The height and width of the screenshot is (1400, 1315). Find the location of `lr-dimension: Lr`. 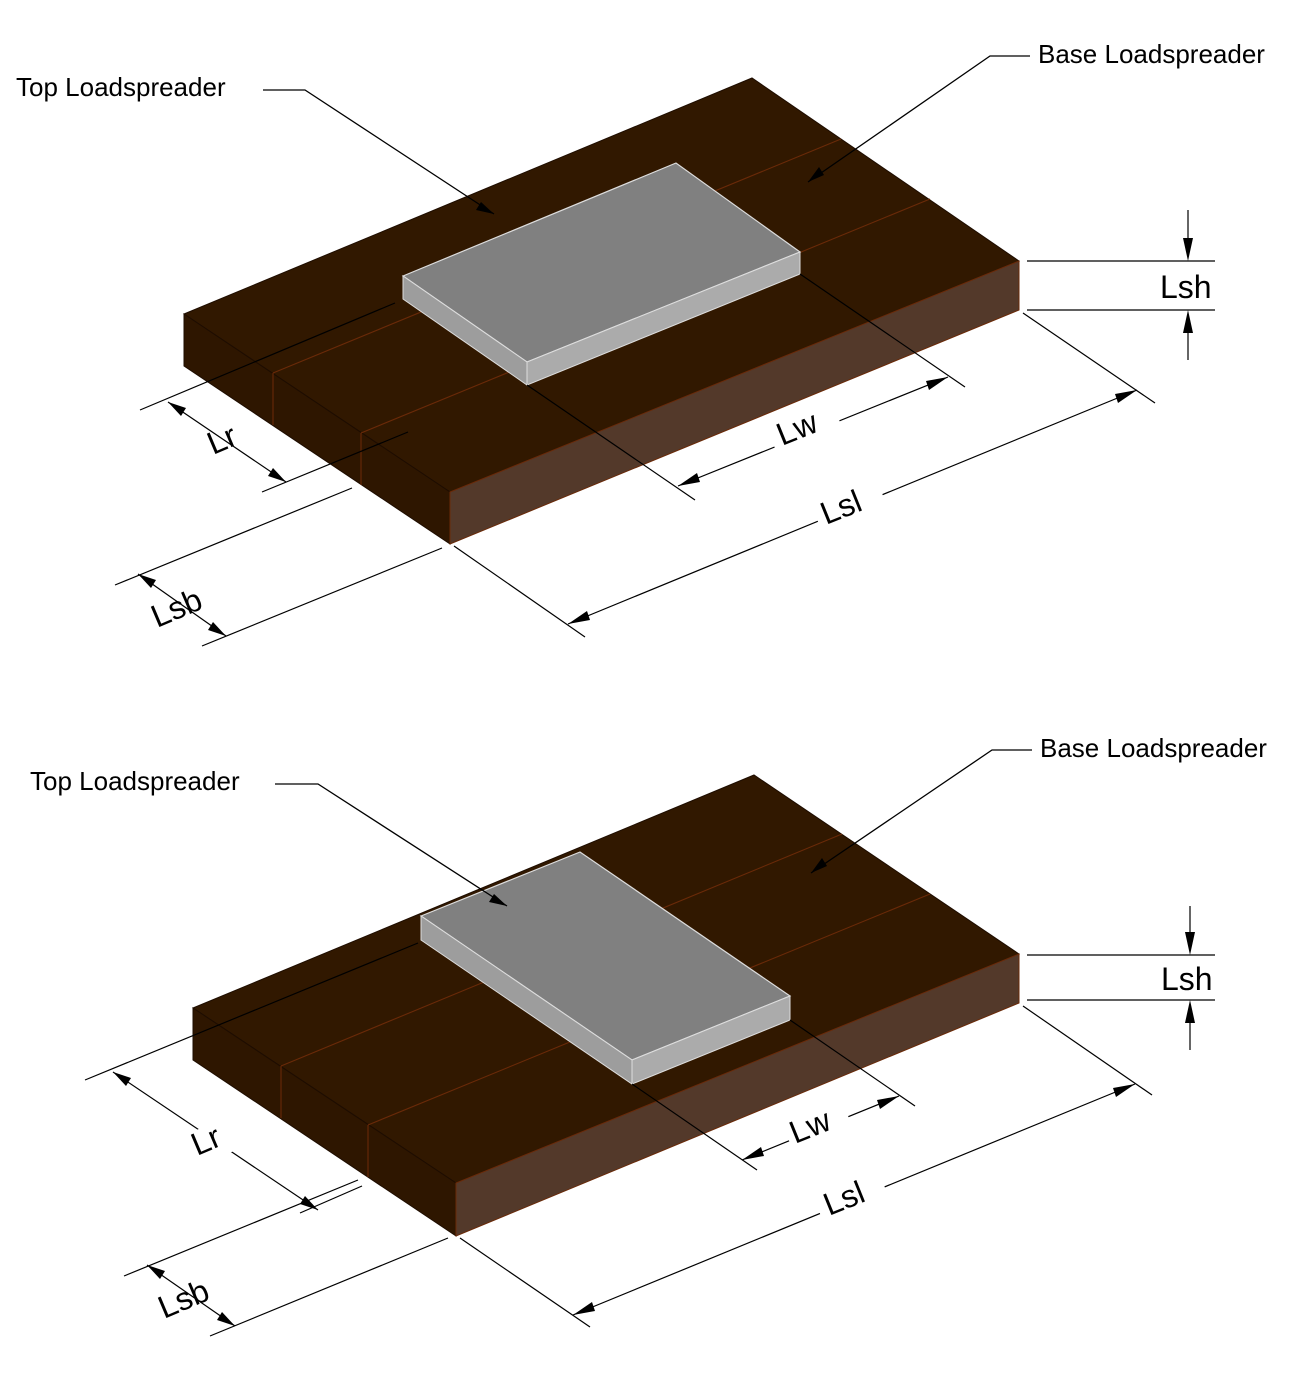

lr-dimension: Lr is located at coordinates (251, 1078).